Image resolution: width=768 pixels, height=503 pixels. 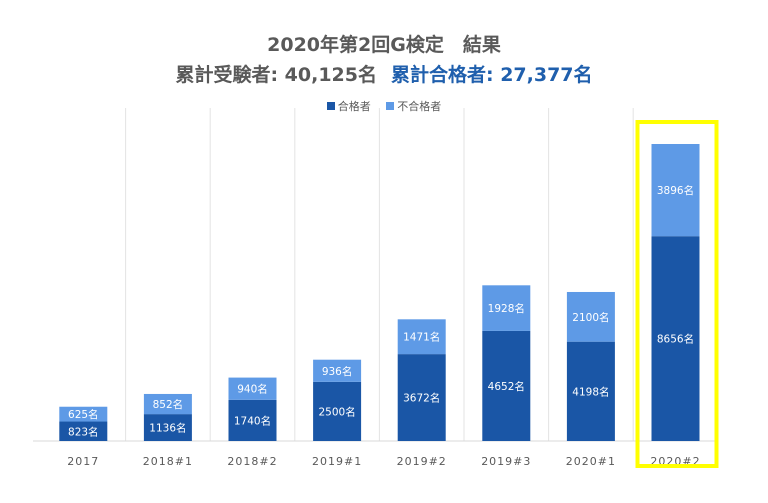 I want to click on data-label: 1928名, so click(x=506, y=308).